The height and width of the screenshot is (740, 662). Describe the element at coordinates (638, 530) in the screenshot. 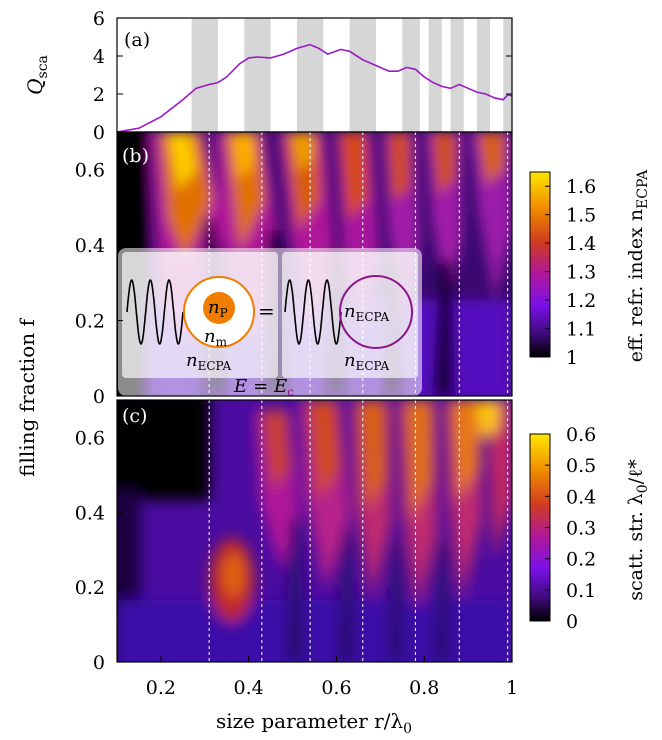

I see `colorbar-c-label: scatt. str. λ0/ℓ*` at that location.